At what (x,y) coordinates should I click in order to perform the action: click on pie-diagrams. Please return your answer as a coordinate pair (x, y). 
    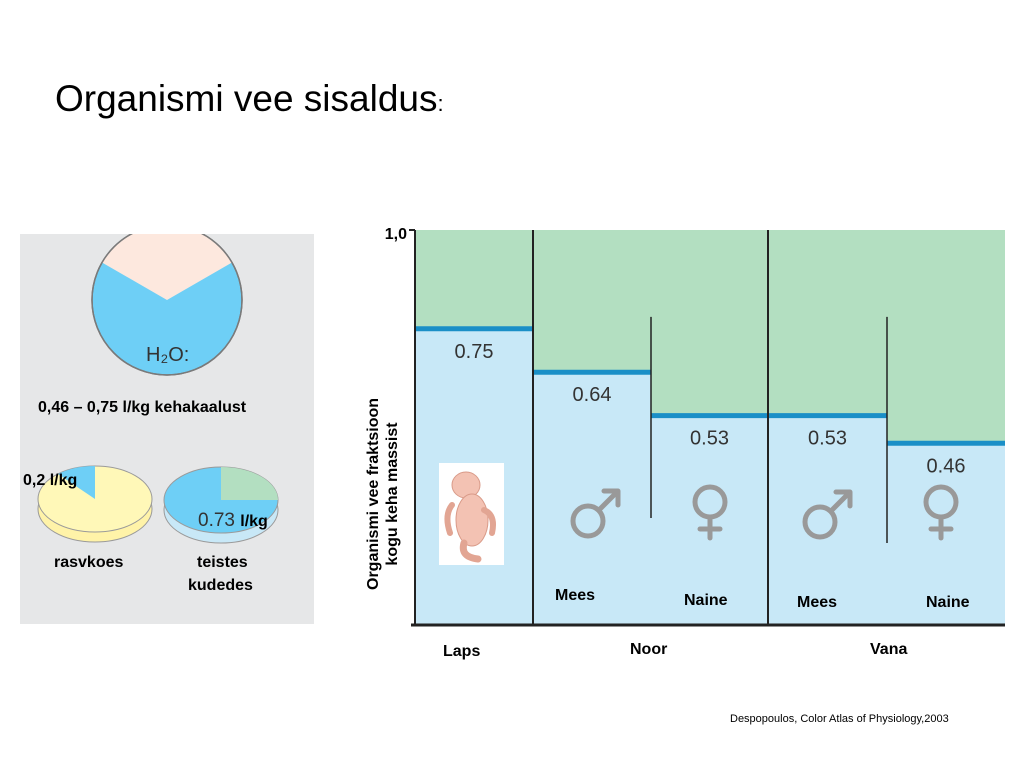
    Looking at the image, I should click on (158, 389).